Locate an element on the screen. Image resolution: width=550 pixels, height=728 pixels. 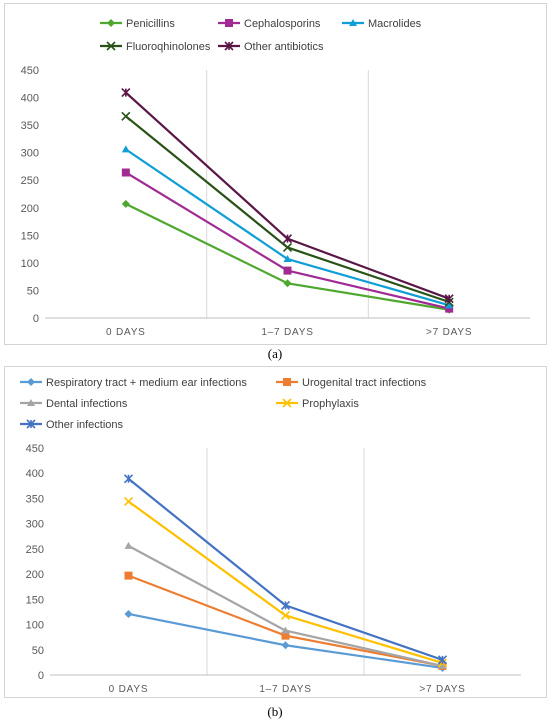
legend-label: Other antibiotics is located at coordinates (284, 47).